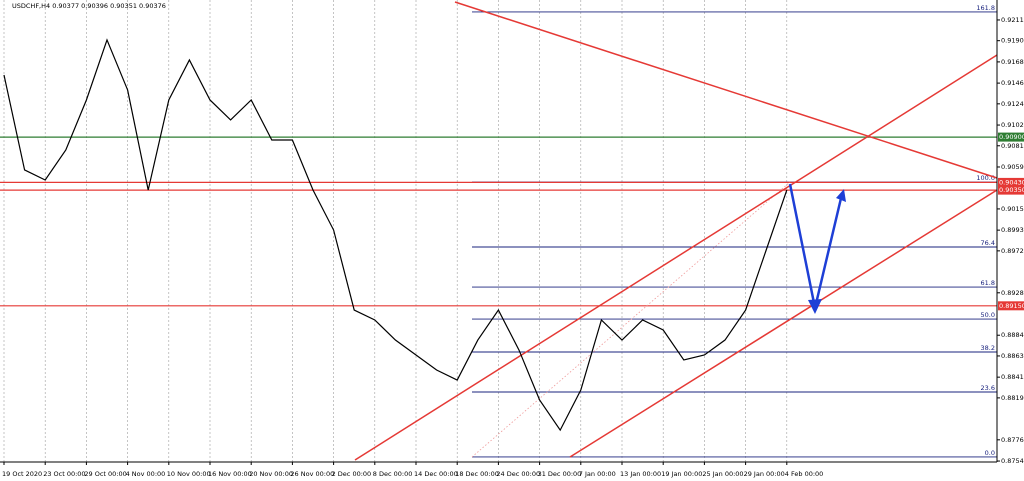 This screenshot has height=481, width=1024. Describe the element at coordinates (990, 453) in the screenshot. I see `fib-label: 0.0` at that location.